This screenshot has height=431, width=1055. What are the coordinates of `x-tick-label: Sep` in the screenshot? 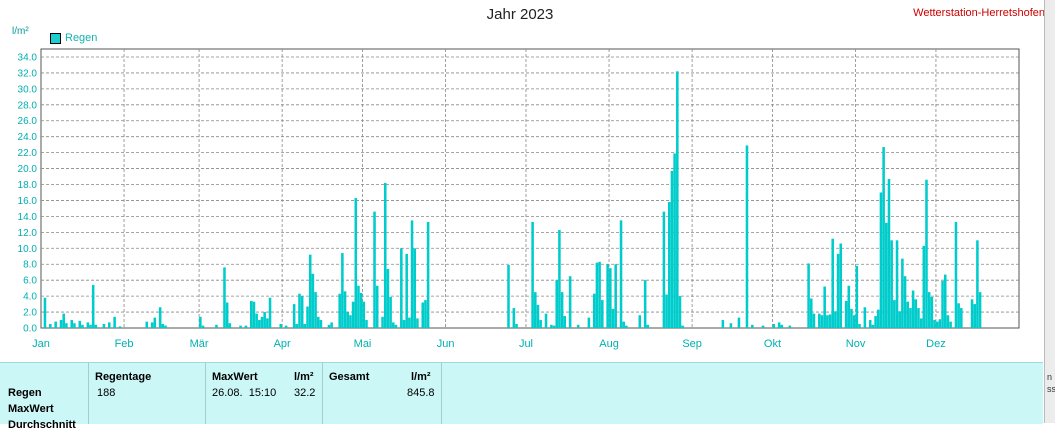 It's located at (692, 344).